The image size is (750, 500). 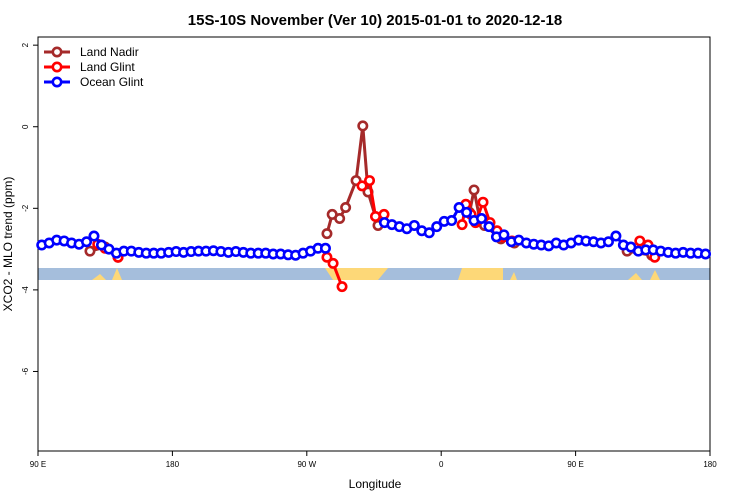 I want to click on y-tick-label: 2, so click(x=25, y=44).